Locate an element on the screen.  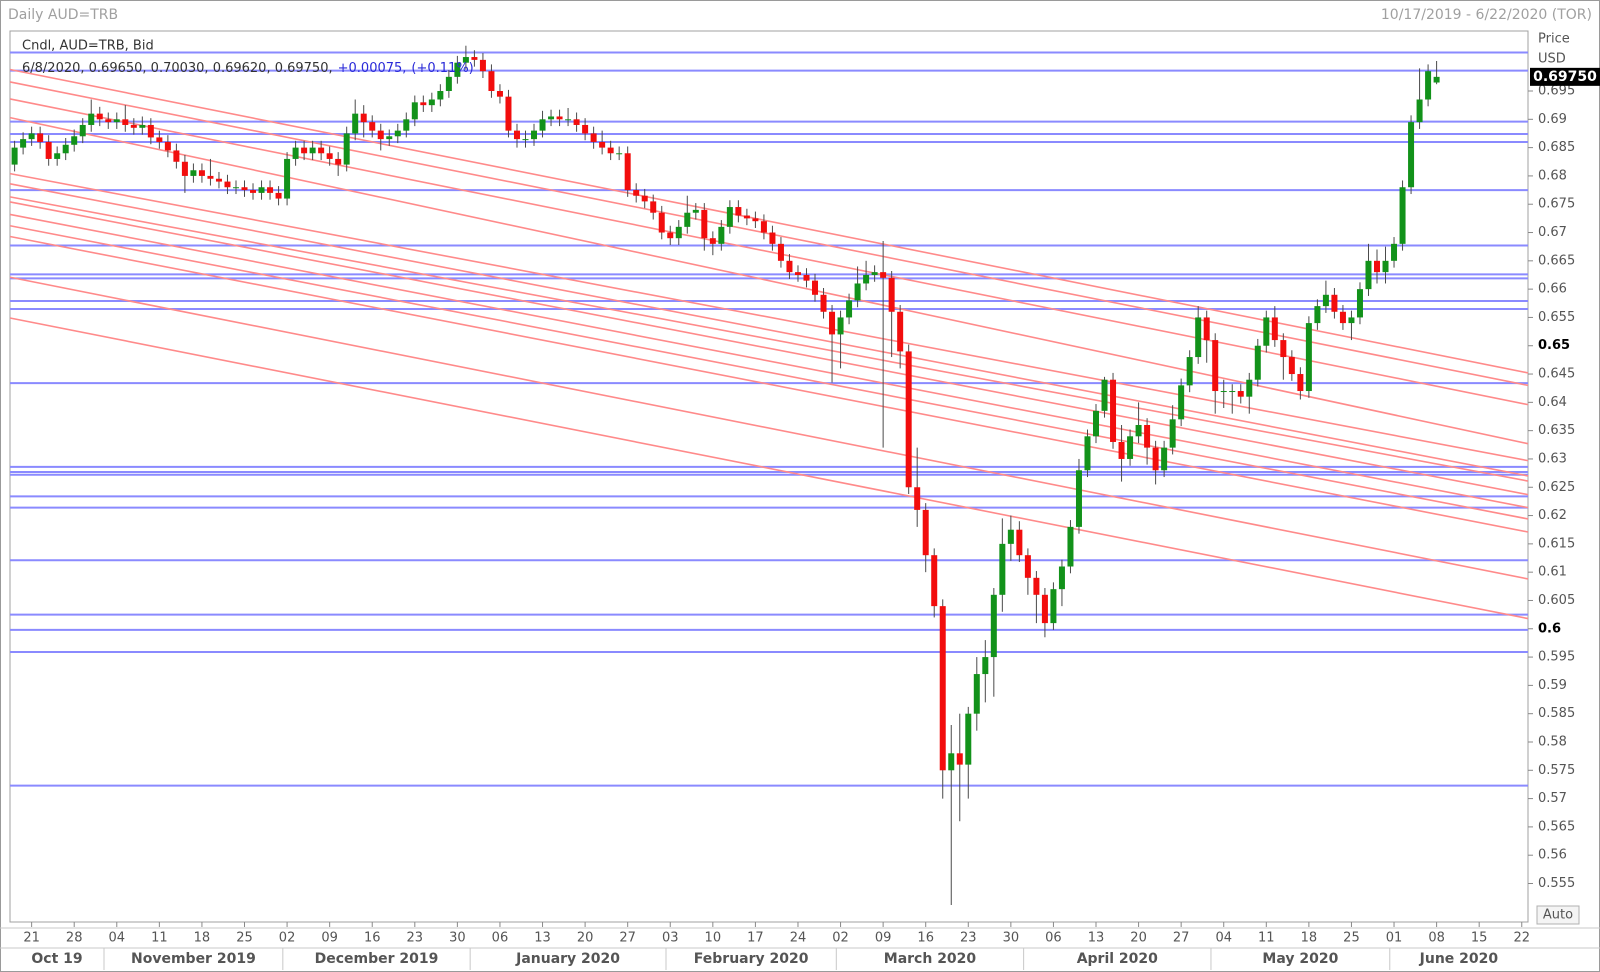
x-tick-label: 13 is located at coordinates (1096, 938).